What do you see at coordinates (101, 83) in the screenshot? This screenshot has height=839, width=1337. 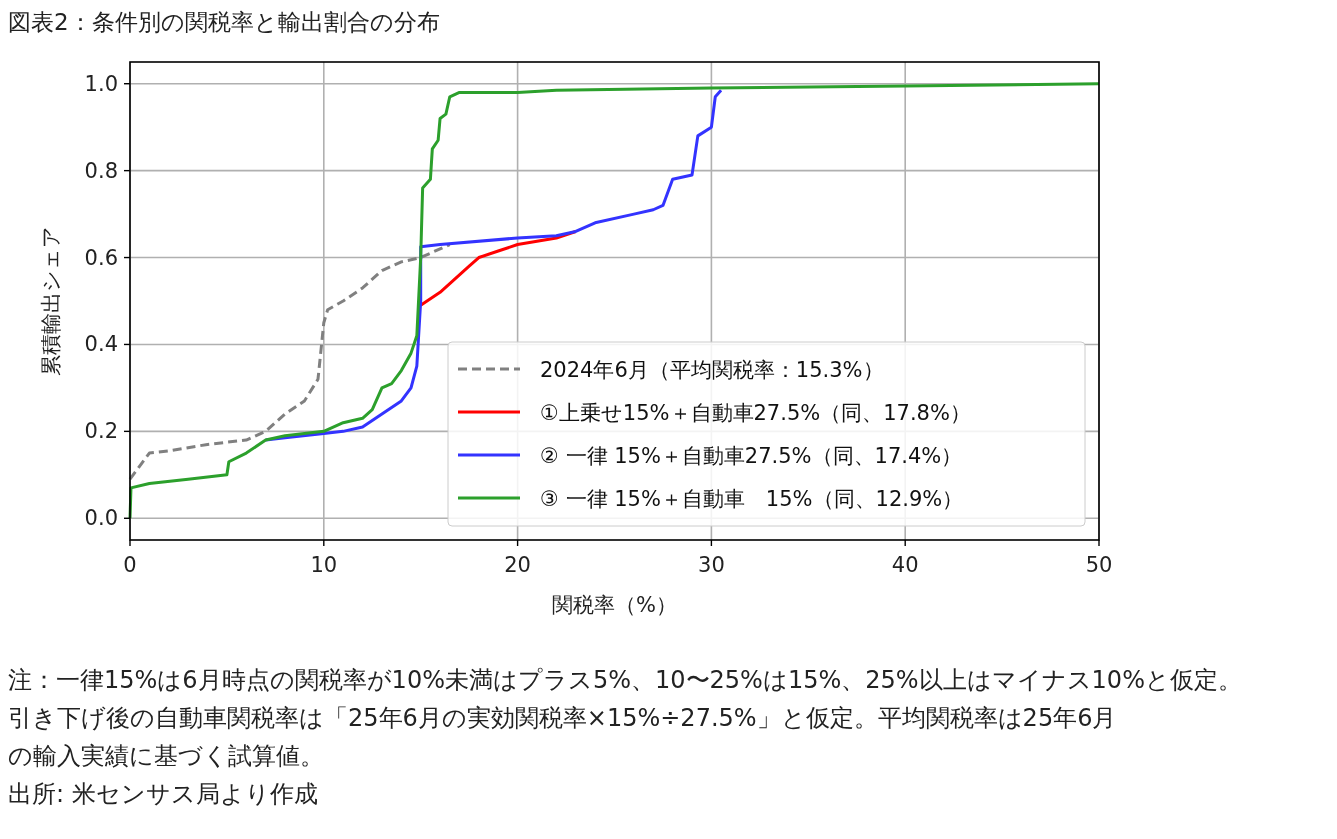 I see `y-tick-label: 1.0` at bounding box center [101, 83].